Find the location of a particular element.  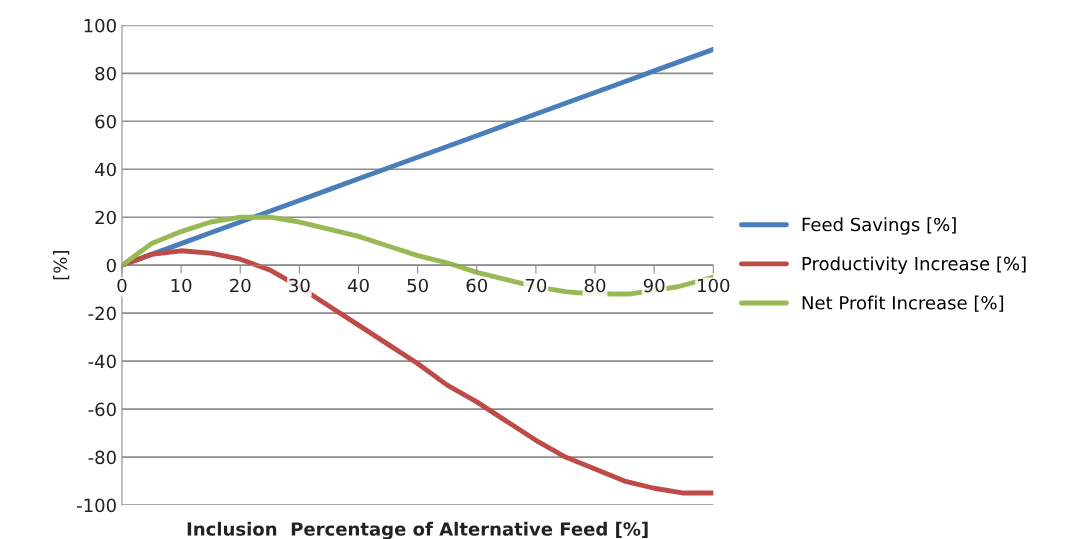

y-axis-title: [%] is located at coordinates (61, 265).